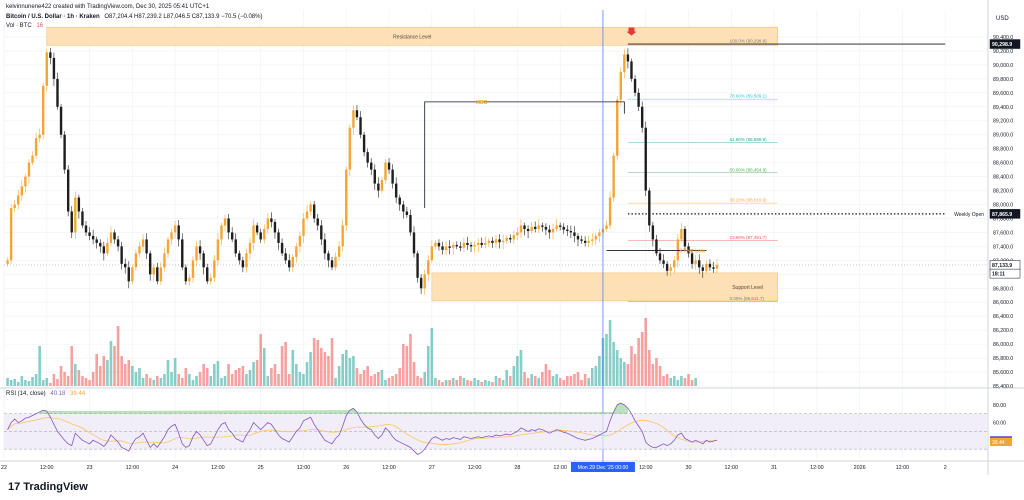  Describe the element at coordinates (53, 17) in the screenshot. I see `symbol-text: Bitcoin / U.S. Dollar · 1h · Kraken` at that location.